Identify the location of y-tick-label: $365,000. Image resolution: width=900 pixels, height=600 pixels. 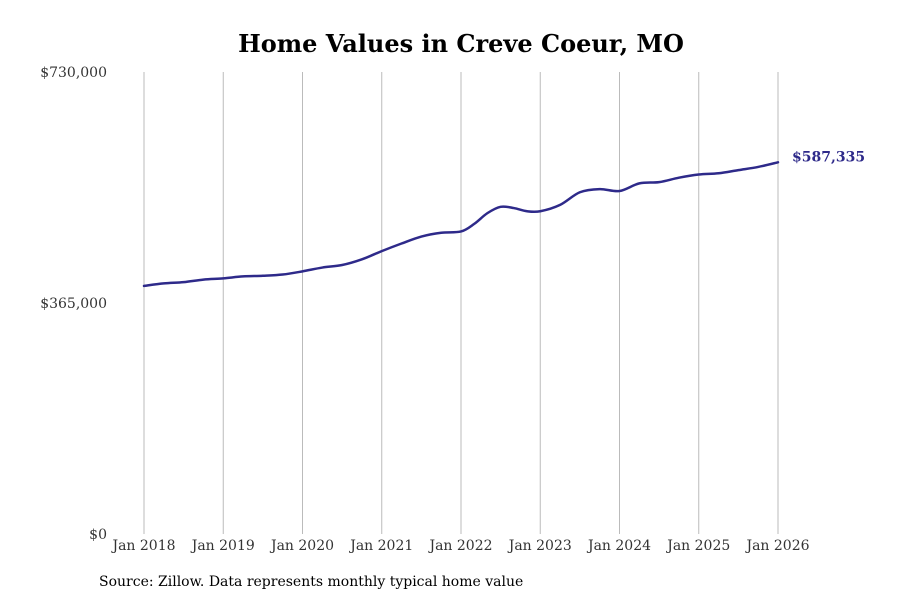
(73, 304).